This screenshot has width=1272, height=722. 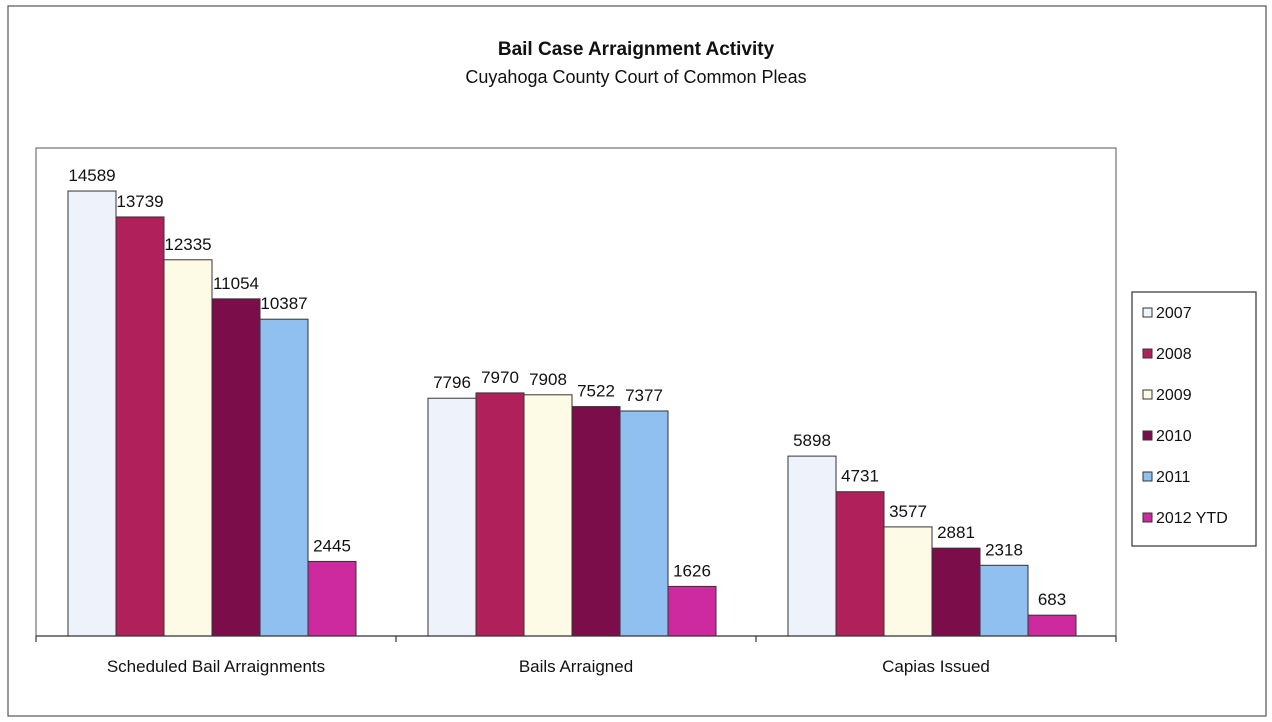 I want to click on legend-label: 2010, so click(x=1174, y=436).